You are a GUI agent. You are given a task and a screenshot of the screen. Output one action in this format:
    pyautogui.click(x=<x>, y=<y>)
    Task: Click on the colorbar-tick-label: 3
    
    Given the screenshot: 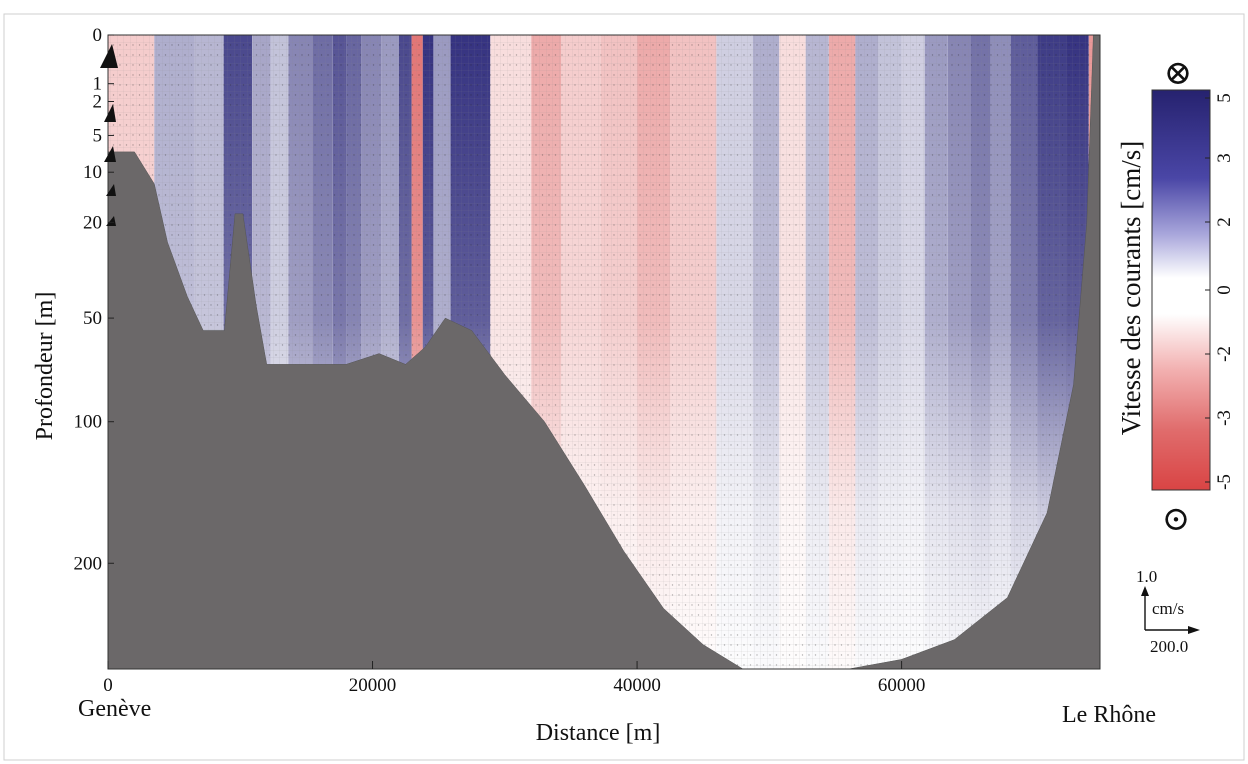 What is the action you would take?
    pyautogui.click(x=1224, y=158)
    